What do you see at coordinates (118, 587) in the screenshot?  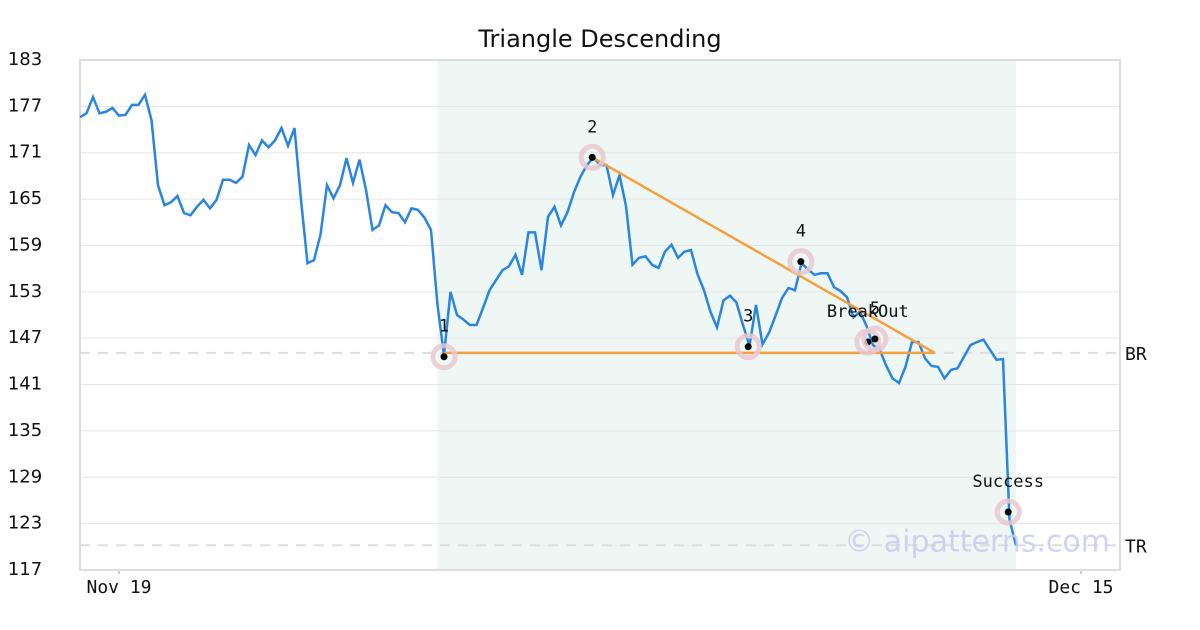 I see `x-tick-label: Nov 19` at bounding box center [118, 587].